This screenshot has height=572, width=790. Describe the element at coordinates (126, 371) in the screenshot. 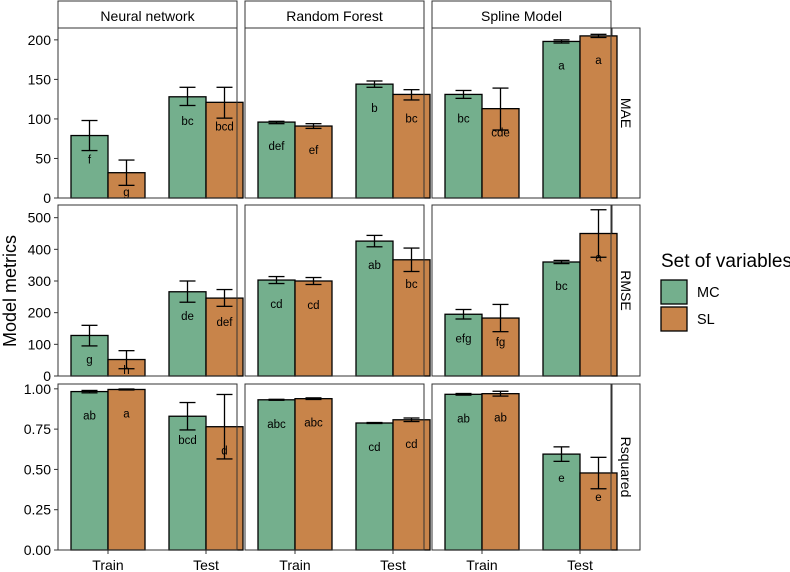

I see `bar-label: h` at that location.